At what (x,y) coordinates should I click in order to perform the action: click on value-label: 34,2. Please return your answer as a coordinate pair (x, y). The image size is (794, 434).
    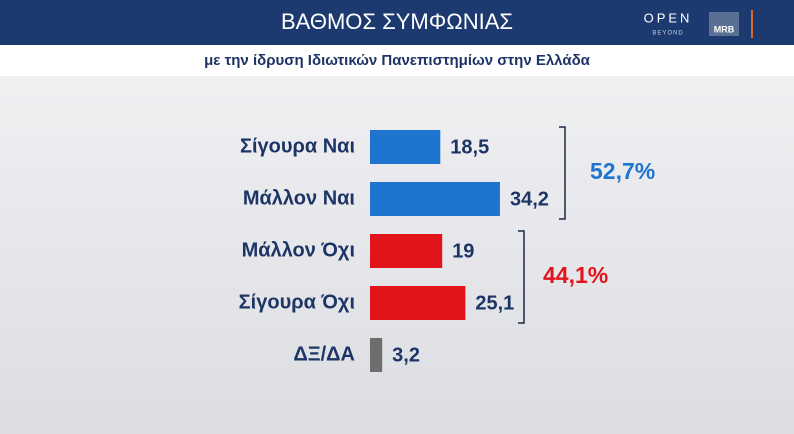
    Looking at the image, I should click on (529, 199).